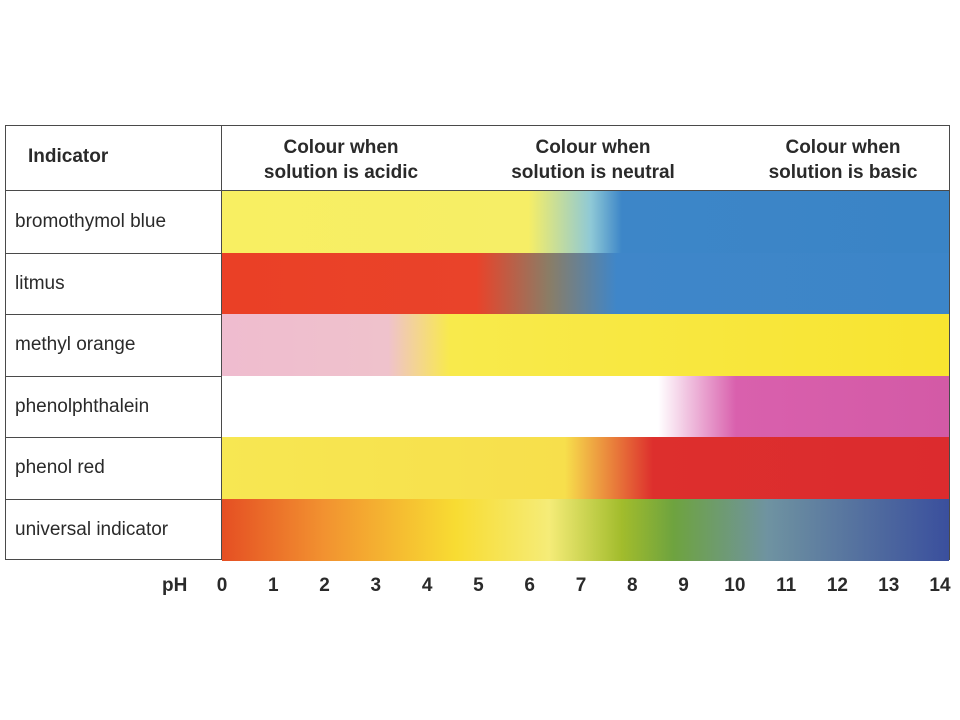 The width and height of the screenshot is (960, 720). I want to click on ph-tick-label: 12, so click(837, 585).